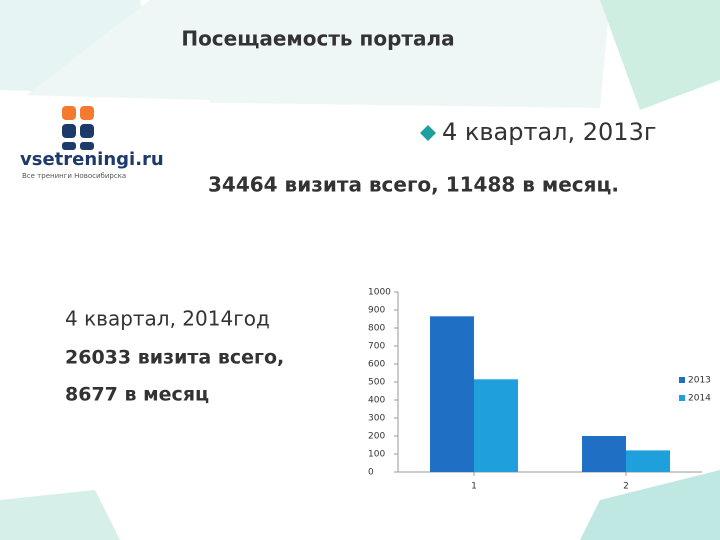 This screenshot has height=540, width=720. I want to click on period-2014: 4 квартал, 2014год, so click(167, 319).